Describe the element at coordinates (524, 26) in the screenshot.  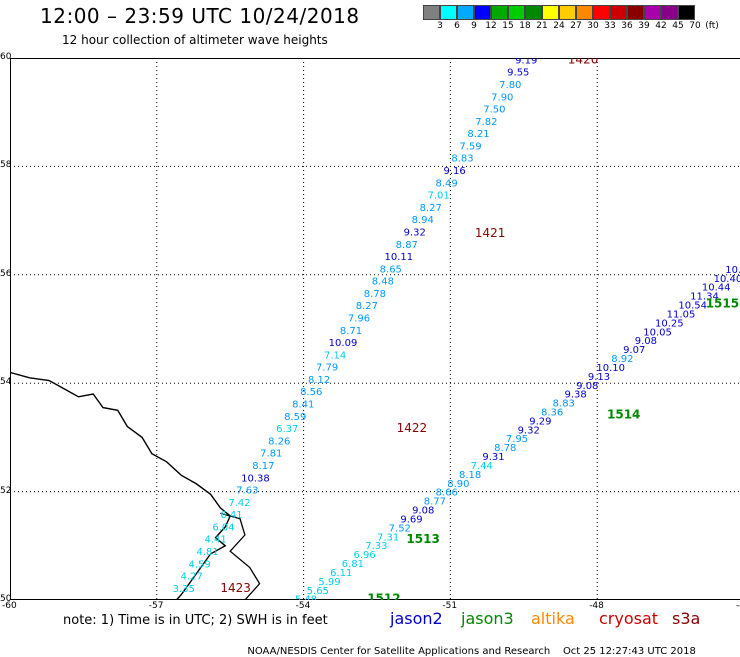
I see `color-scale-label: 18` at that location.